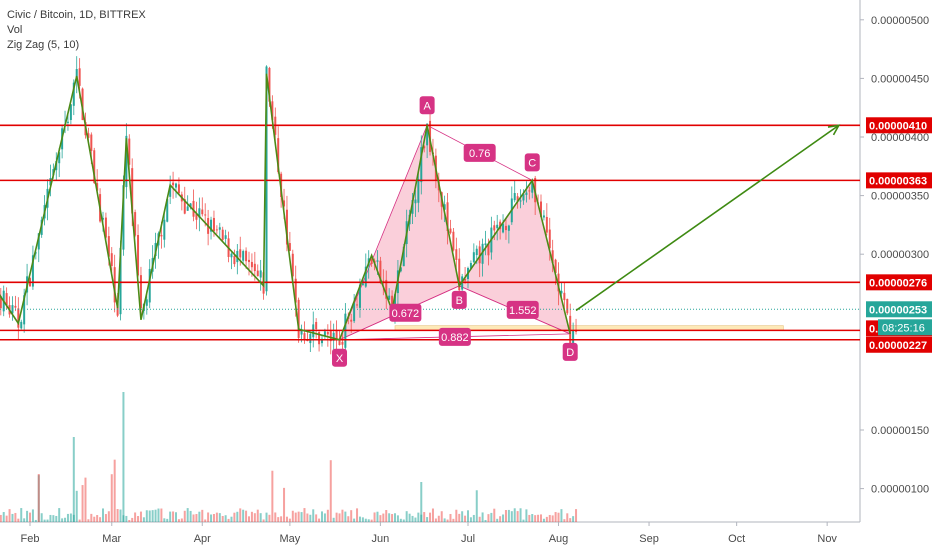  I want to click on svg-text: 0.00000253, so click(898, 310).